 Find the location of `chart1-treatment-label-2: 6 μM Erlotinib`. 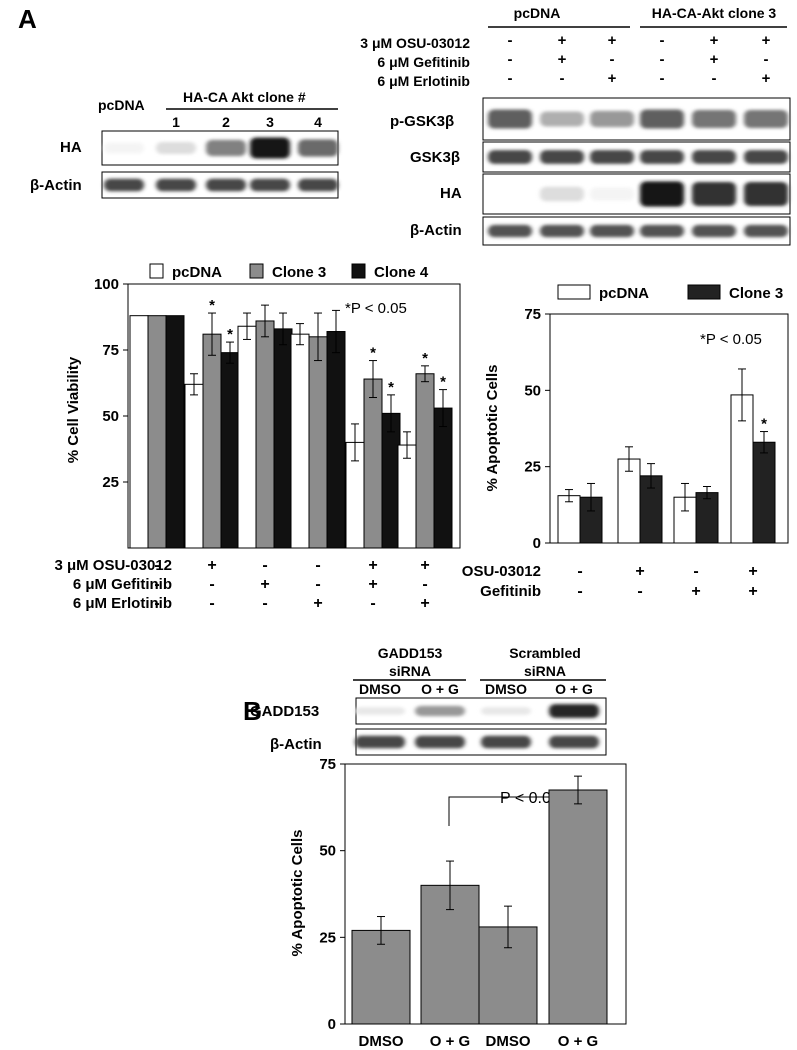

chart1-treatment-label-2: 6 μM Erlotinib is located at coordinates (122, 603).